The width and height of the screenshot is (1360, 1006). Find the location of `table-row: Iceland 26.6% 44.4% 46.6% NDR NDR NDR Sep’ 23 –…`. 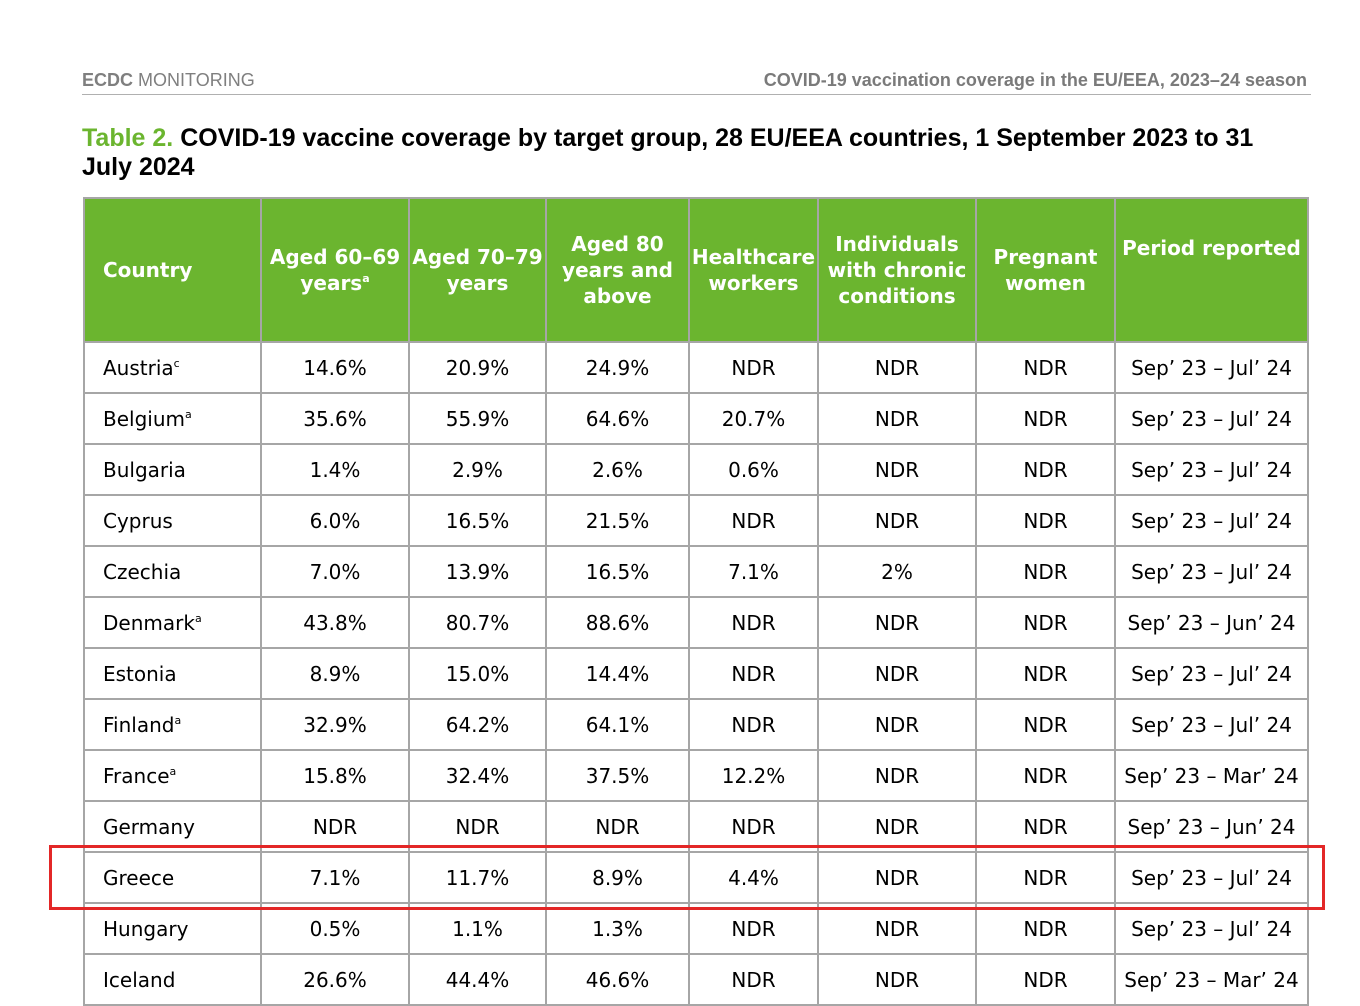

table-row: Iceland 26.6% 44.4% 46.6% NDR NDR NDR Sep’ 23 –… is located at coordinates (696, 979).